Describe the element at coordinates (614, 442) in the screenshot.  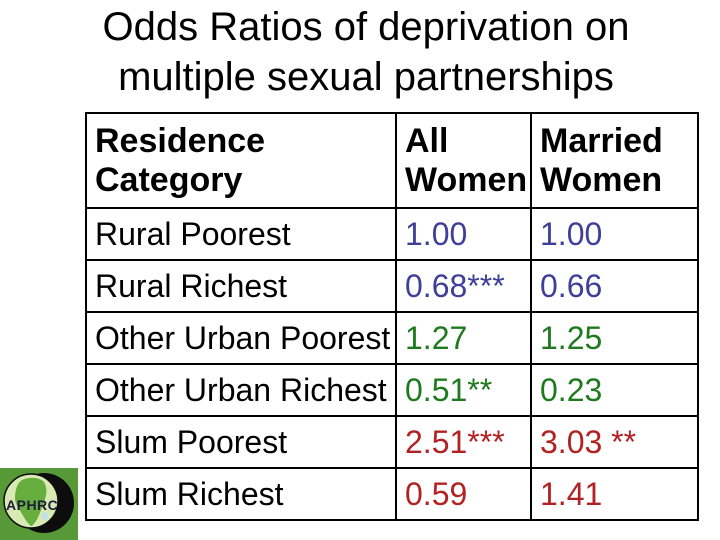
I see `row-married-women-value: 3.03 **` at that location.